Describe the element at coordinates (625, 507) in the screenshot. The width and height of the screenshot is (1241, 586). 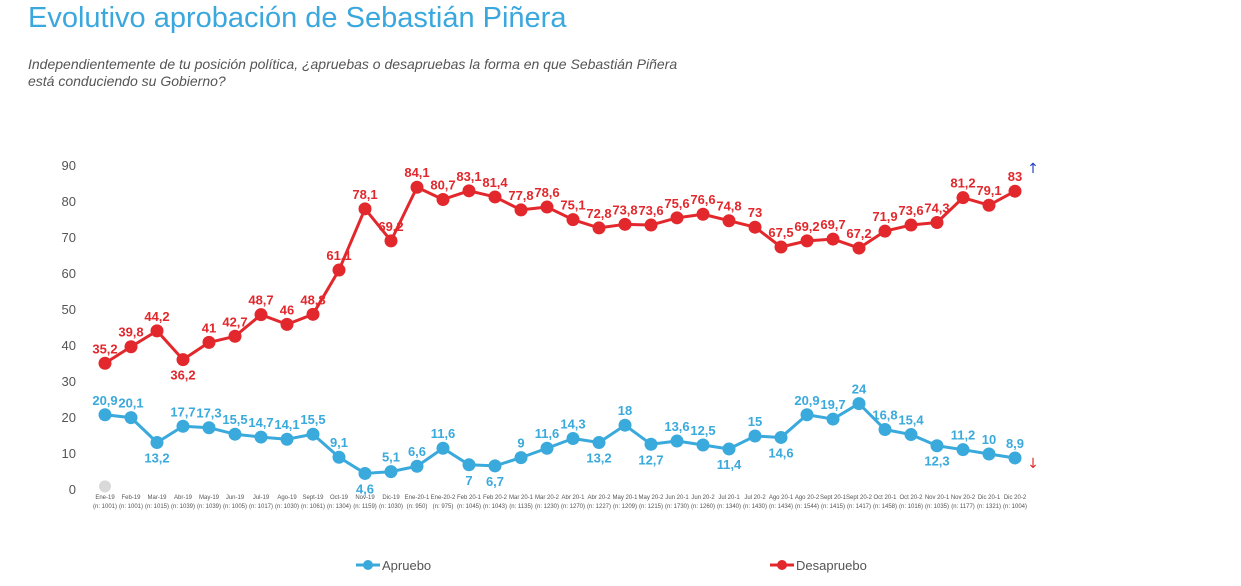
I see `x-tick-sample-size: (n: 1209)` at that location.